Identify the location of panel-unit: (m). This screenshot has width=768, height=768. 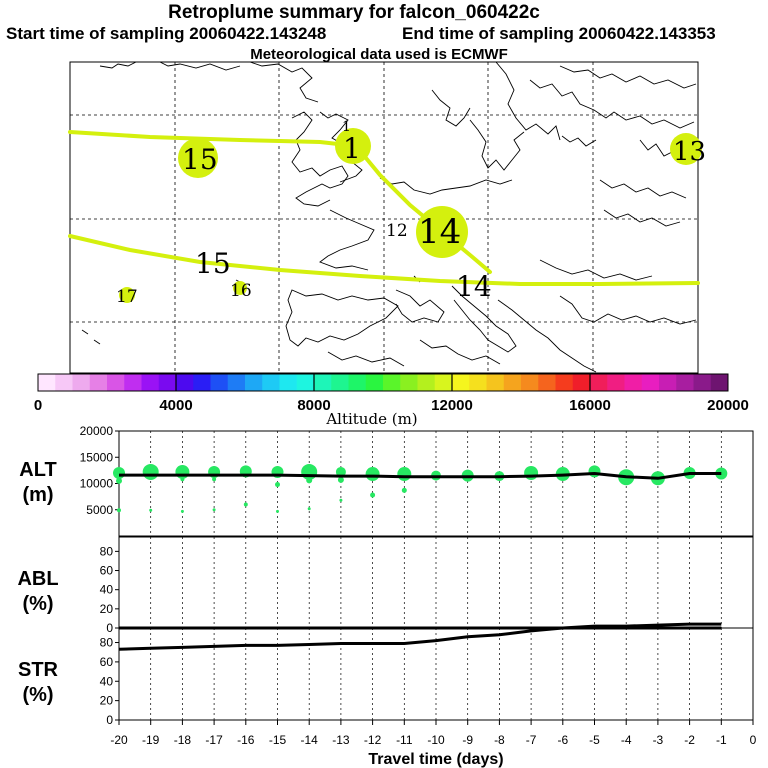
(37, 495).